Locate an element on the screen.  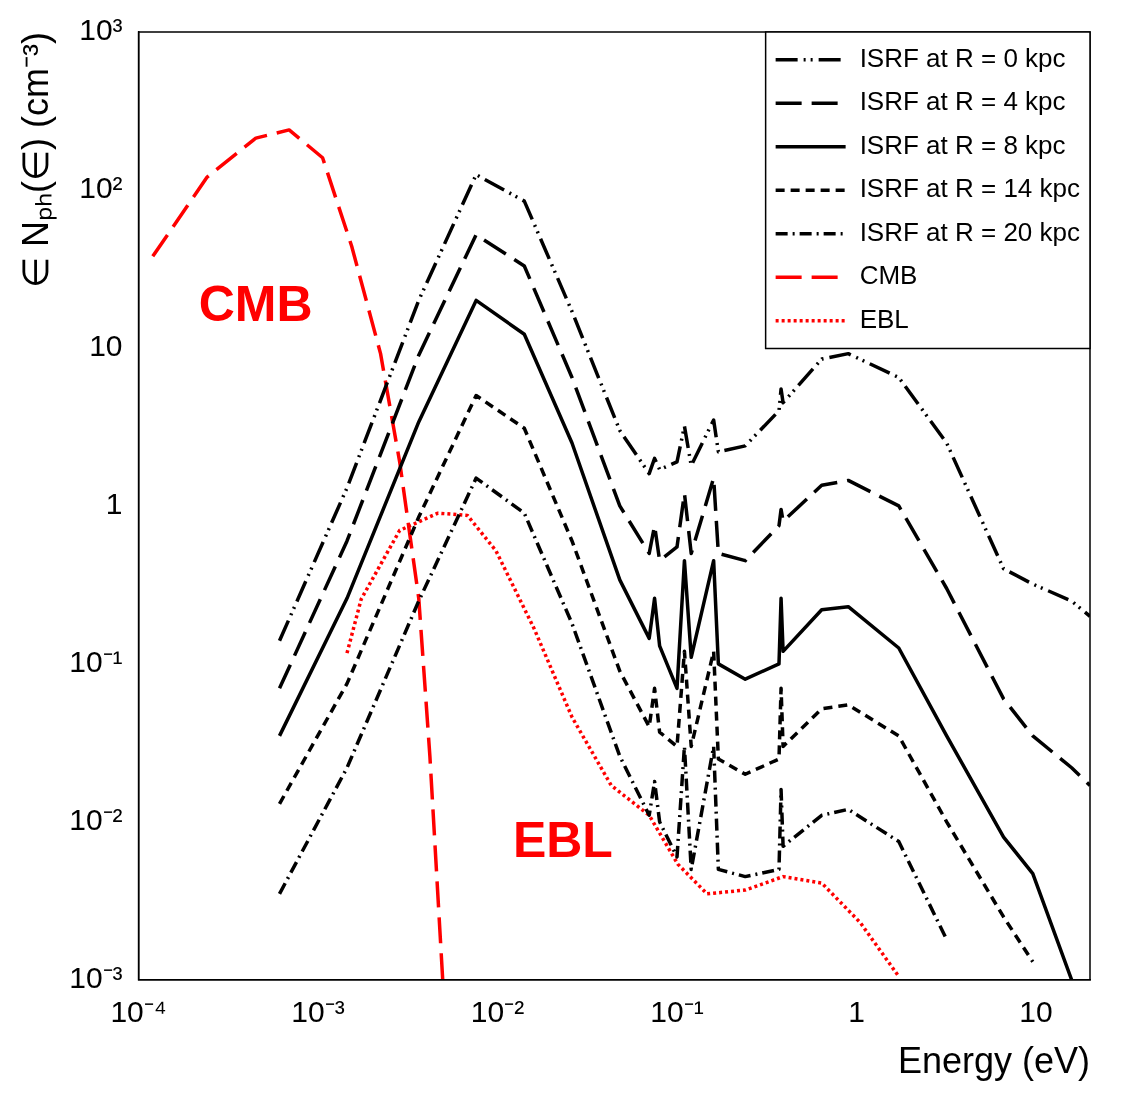
y-tick-label: 10² is located at coordinates (101, 188).